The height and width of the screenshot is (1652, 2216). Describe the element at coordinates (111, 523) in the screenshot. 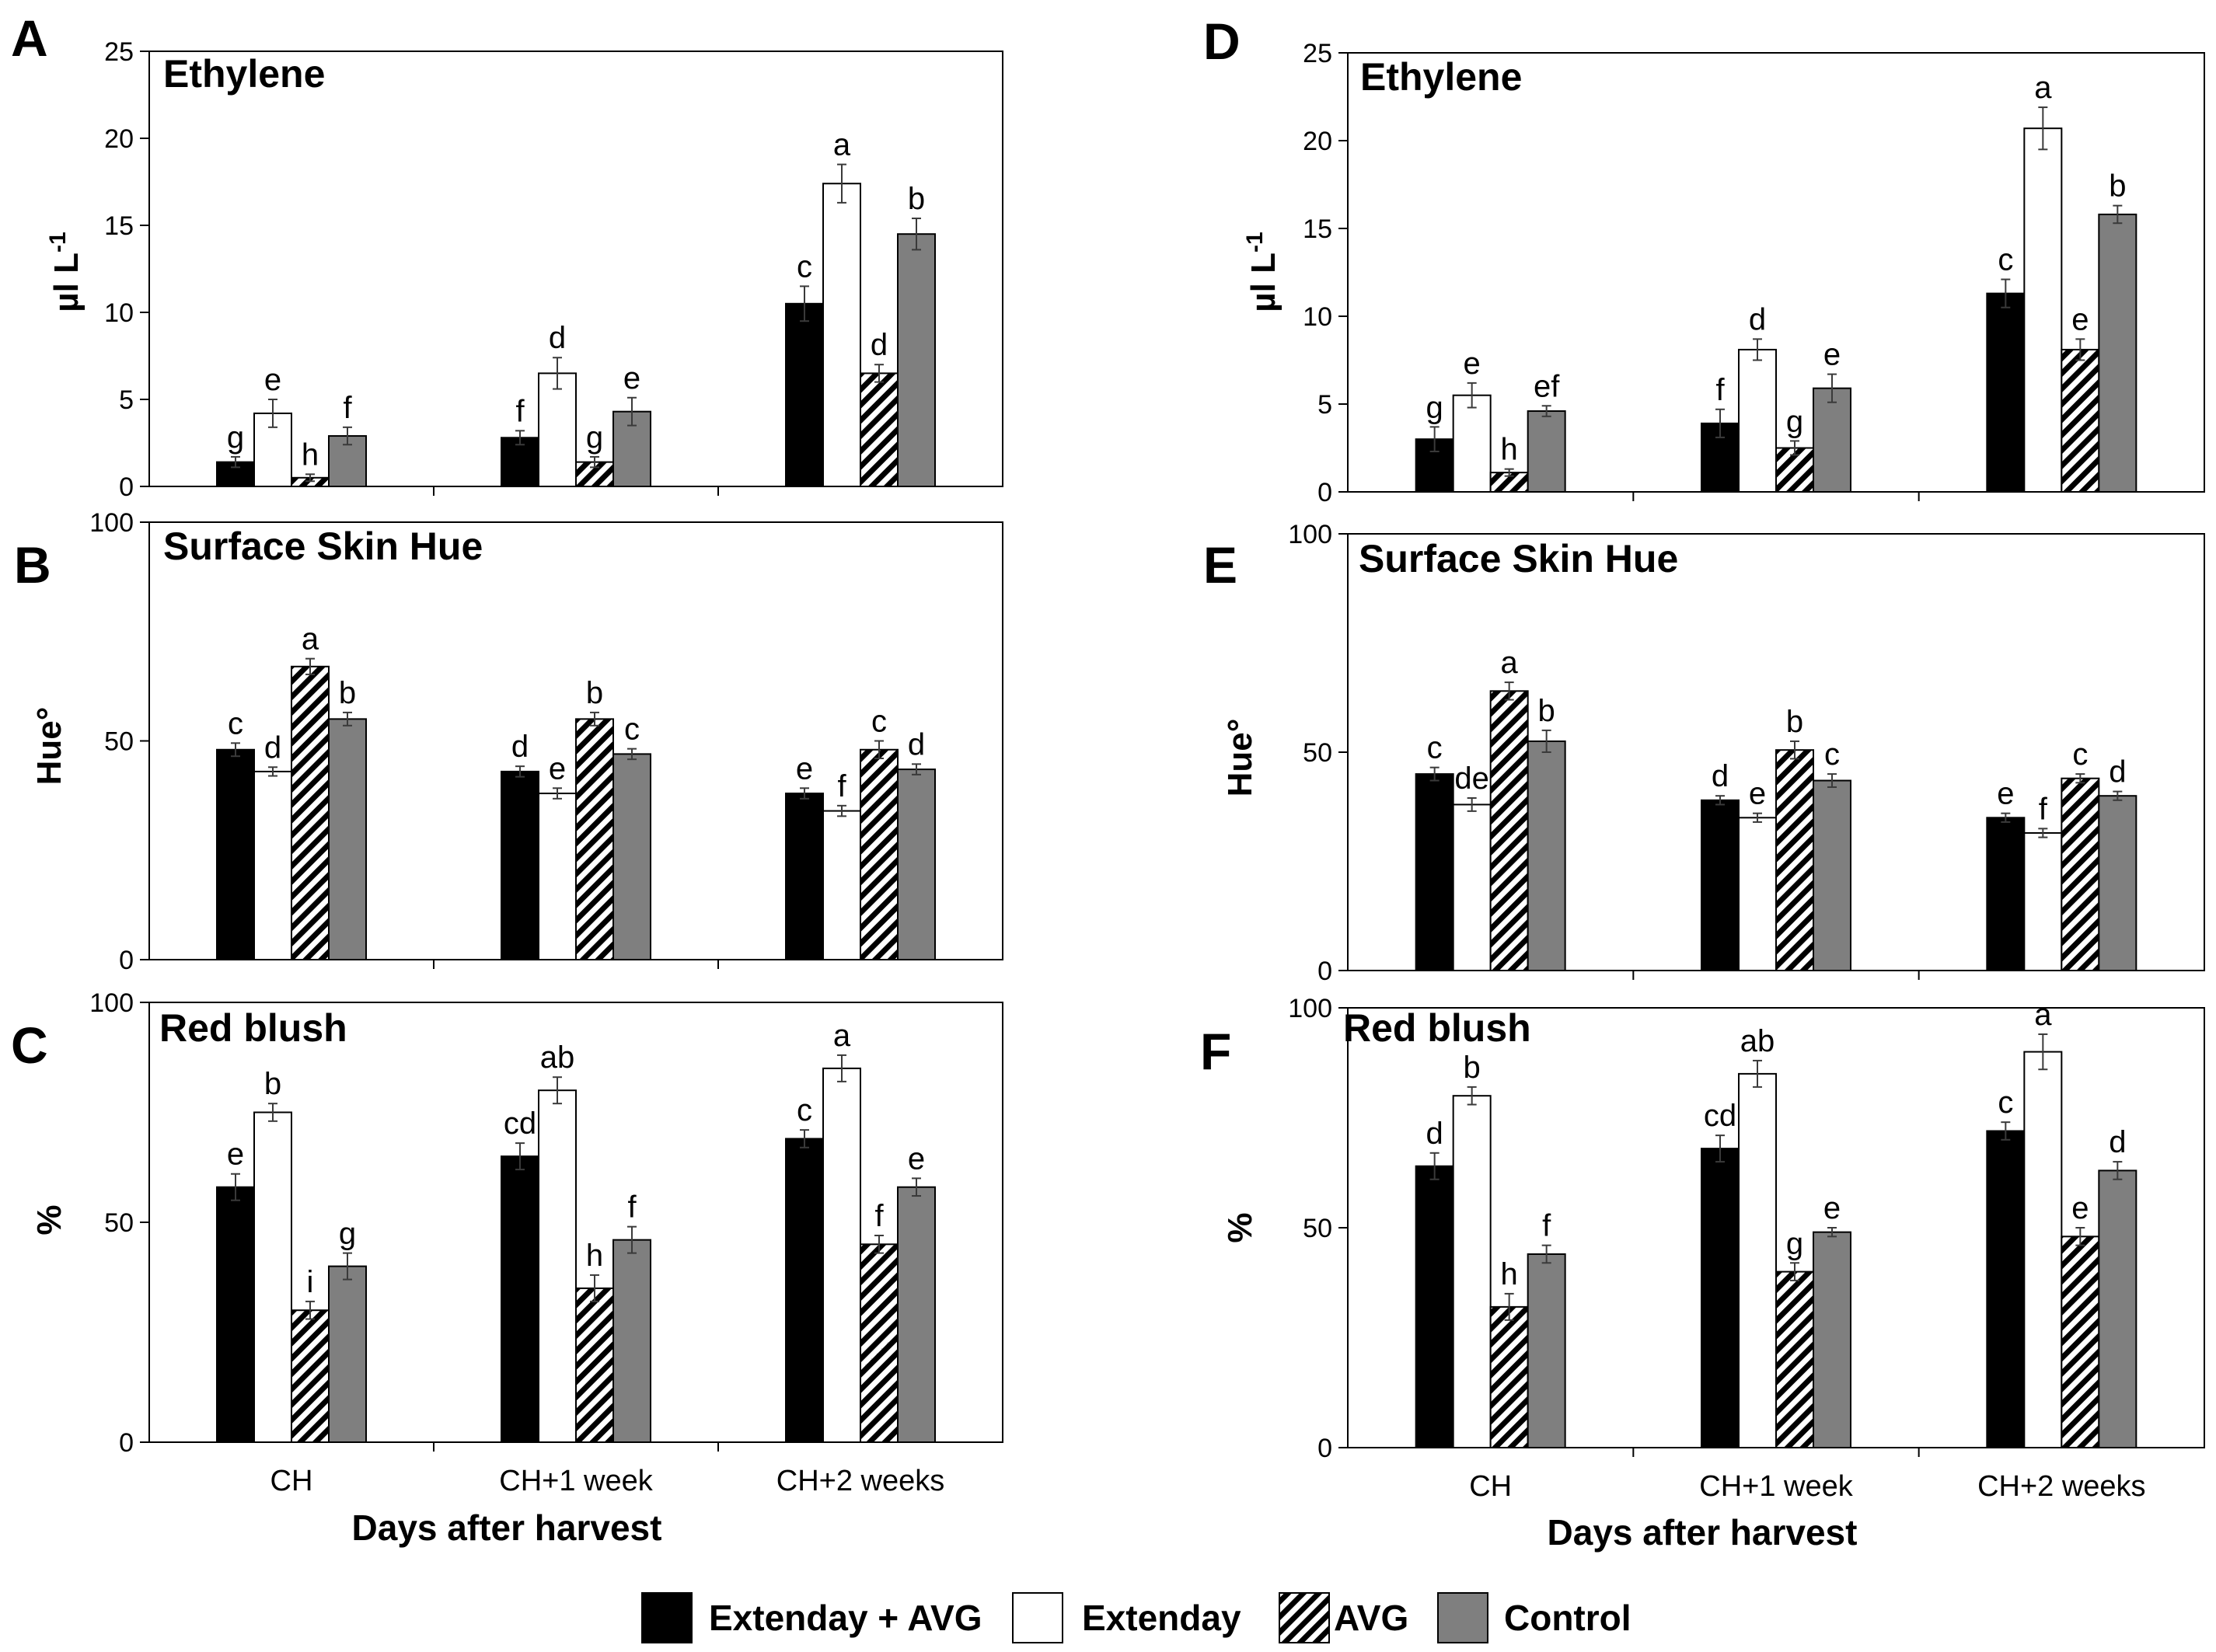

I see `y-tick-label: 100` at that location.